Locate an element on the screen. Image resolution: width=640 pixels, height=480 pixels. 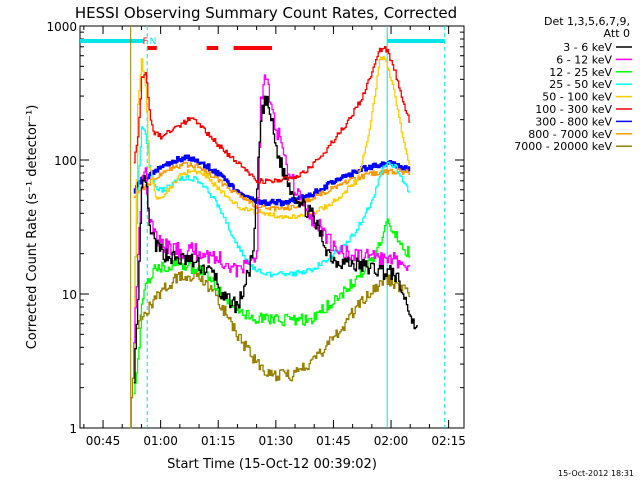
x-tick-label: 01:45 is located at coordinates (333, 441).